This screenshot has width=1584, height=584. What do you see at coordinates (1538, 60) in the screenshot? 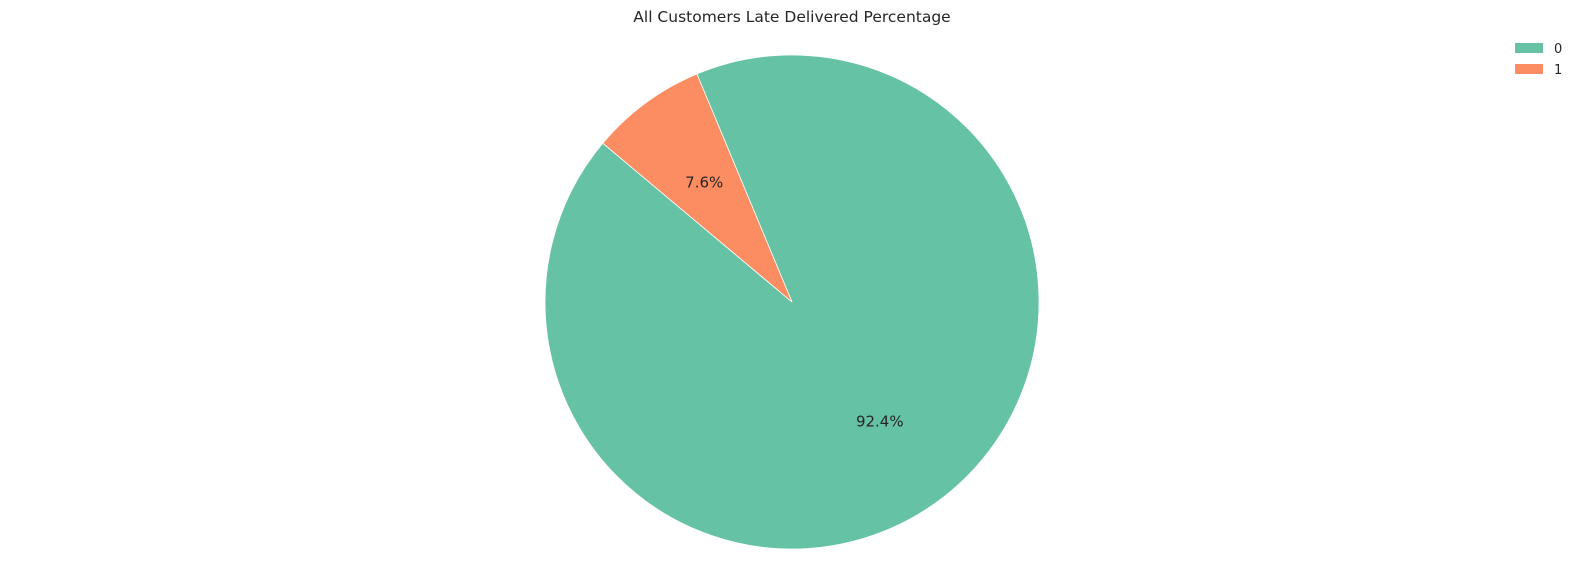
I see `chart-legend: 0 1` at bounding box center [1538, 60].